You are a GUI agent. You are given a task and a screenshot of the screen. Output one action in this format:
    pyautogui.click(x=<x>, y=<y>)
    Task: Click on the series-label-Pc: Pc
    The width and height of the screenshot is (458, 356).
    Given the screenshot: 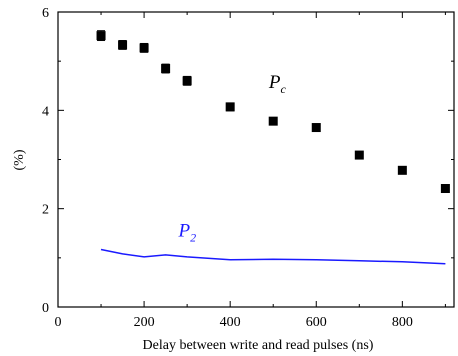 What is the action you would take?
    pyautogui.click(x=277, y=84)
    